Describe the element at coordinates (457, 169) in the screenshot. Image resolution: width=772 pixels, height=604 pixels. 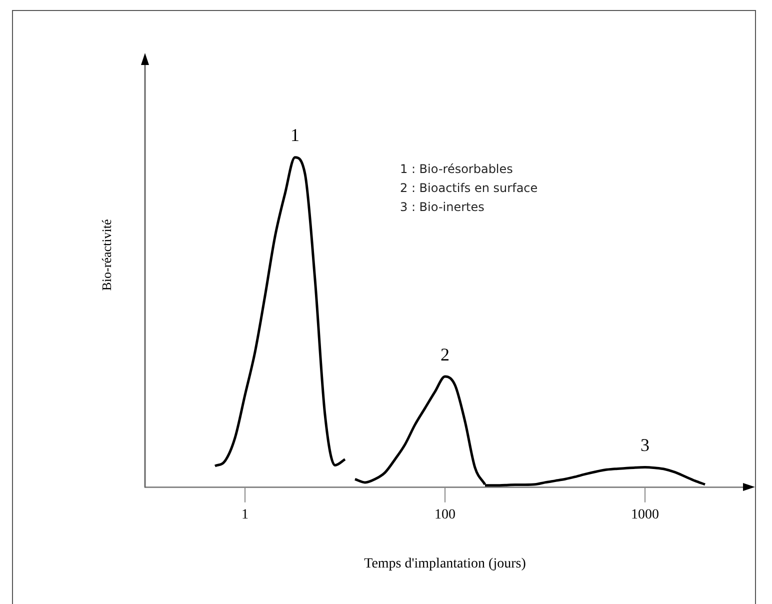
I see `annotation: 1 : Bio-résorbables` at that location.